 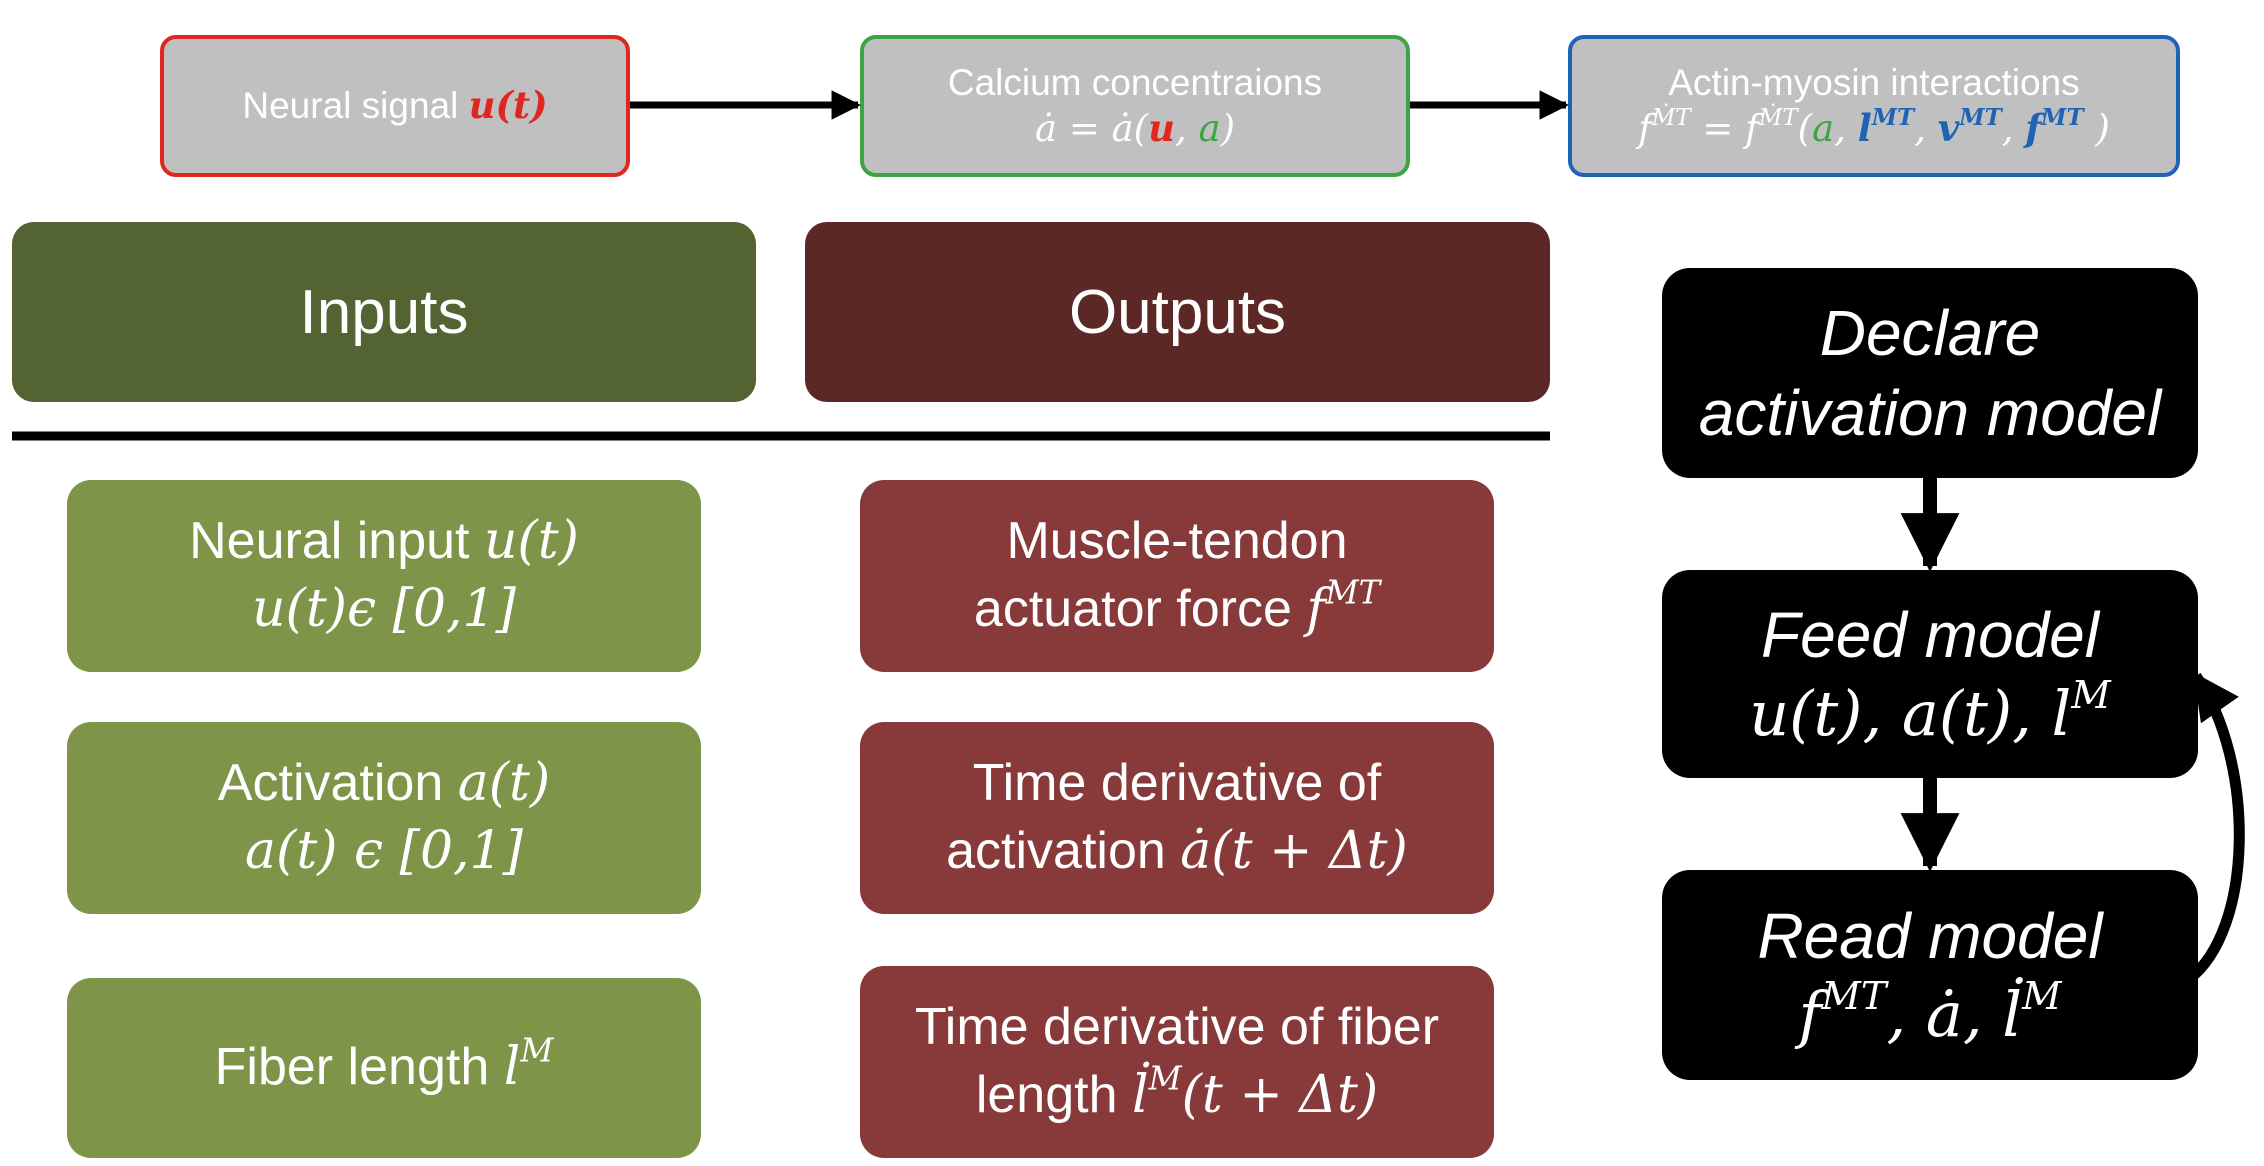 I want to click on input-activation: Activation a(t) a(t) ϵ [0,1], so click(x=384, y=818).